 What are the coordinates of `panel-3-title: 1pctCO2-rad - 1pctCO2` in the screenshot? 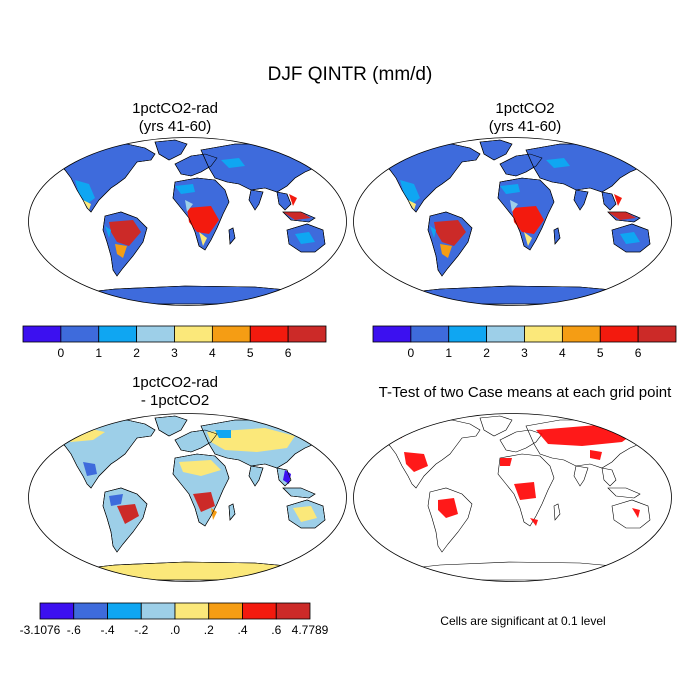 It's located at (175, 392).